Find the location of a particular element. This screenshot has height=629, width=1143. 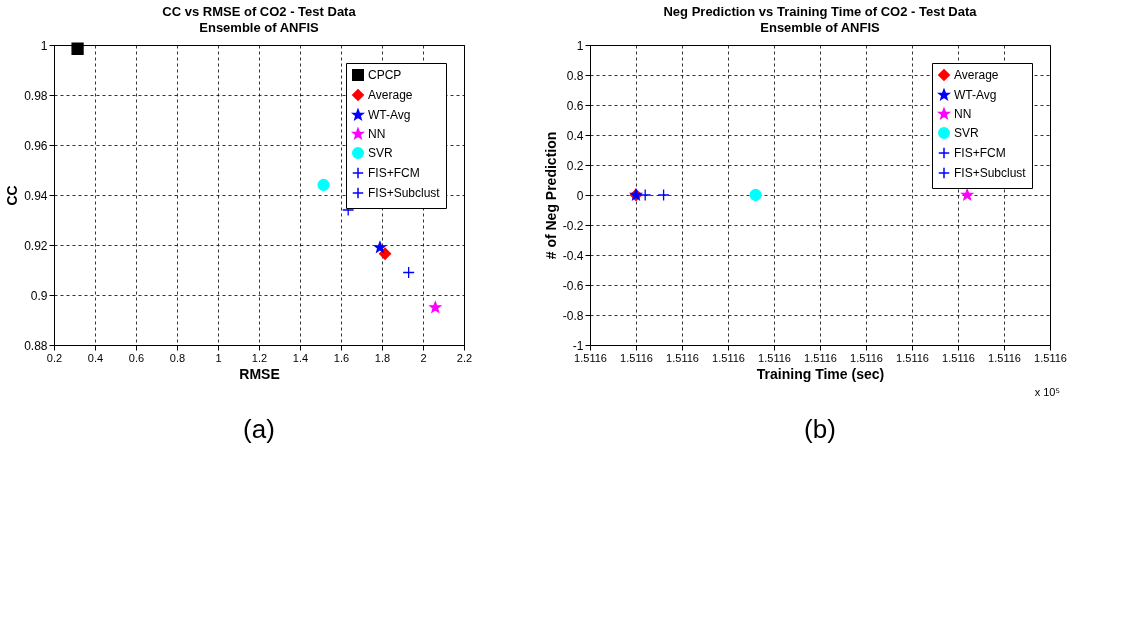

x-tick-label: 1.6 is located at coordinates (341, 357).